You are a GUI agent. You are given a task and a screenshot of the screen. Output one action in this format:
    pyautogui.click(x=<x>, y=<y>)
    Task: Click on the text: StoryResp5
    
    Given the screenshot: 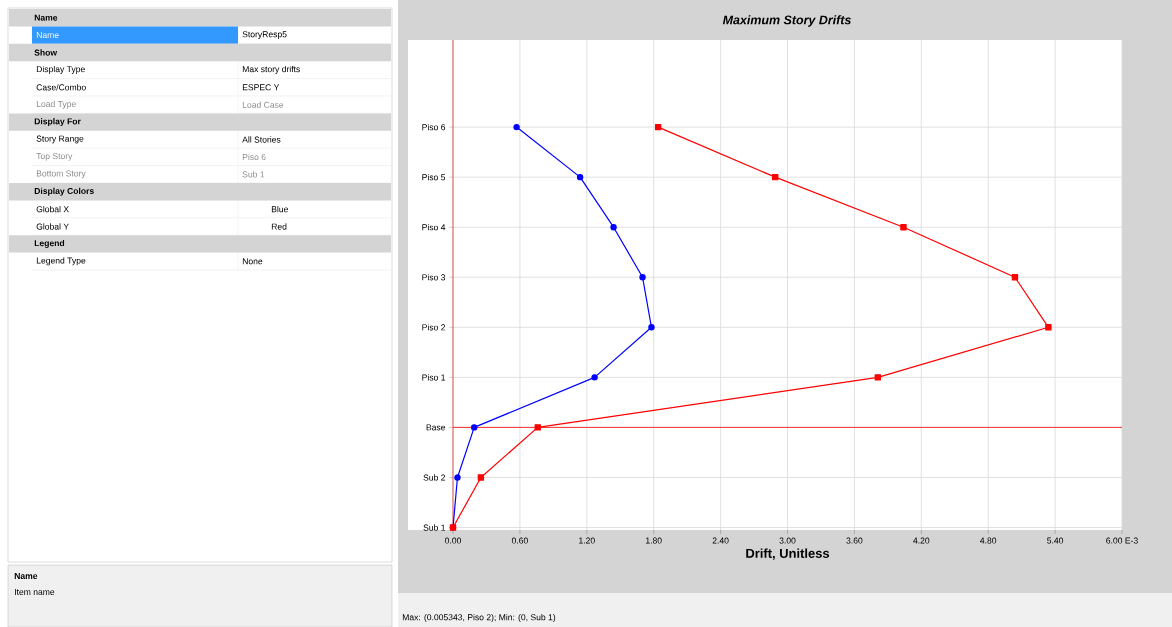 What is the action you would take?
    pyautogui.click(x=264, y=35)
    